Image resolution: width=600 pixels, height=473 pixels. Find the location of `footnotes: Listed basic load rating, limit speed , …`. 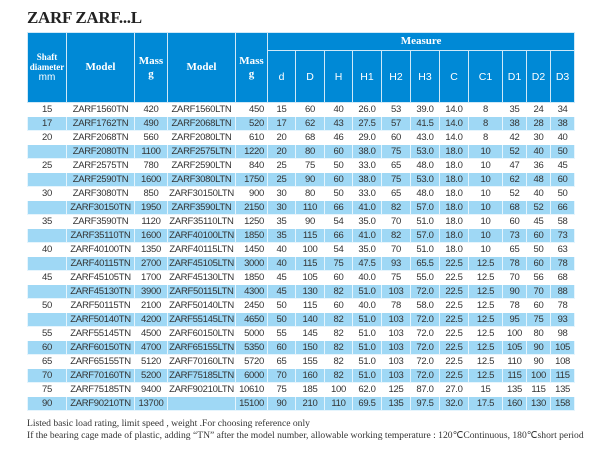

footnotes: Listed basic load rating, limit speed , … is located at coordinates (307, 430).